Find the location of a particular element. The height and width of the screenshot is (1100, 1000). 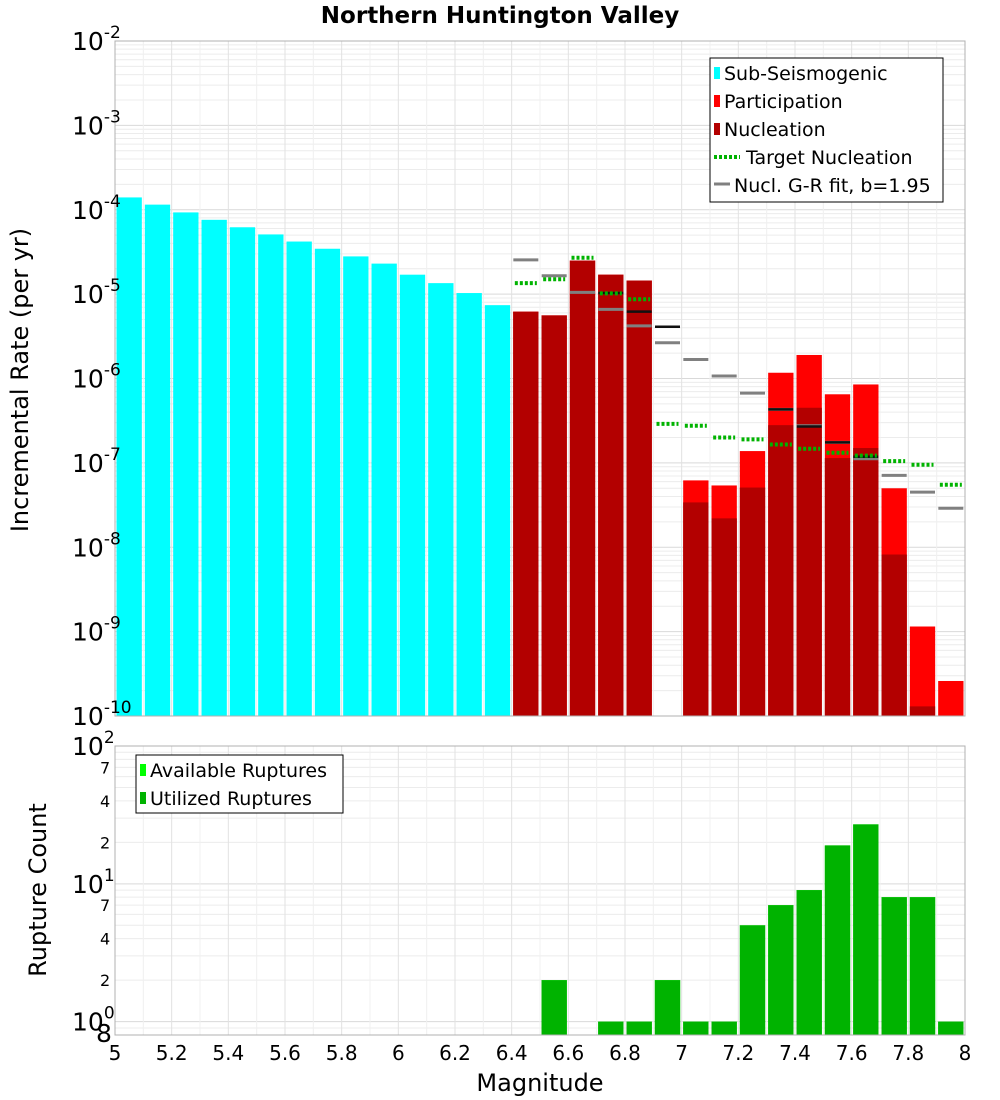

x-tick-label: 6.4 is located at coordinates (512, 1053).